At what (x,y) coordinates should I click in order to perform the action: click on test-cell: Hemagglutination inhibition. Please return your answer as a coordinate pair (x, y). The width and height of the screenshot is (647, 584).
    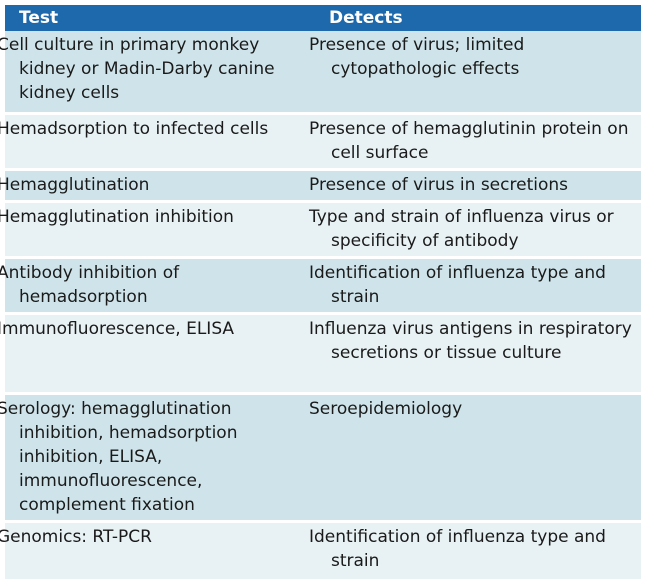
    Looking at the image, I should click on (117, 217).